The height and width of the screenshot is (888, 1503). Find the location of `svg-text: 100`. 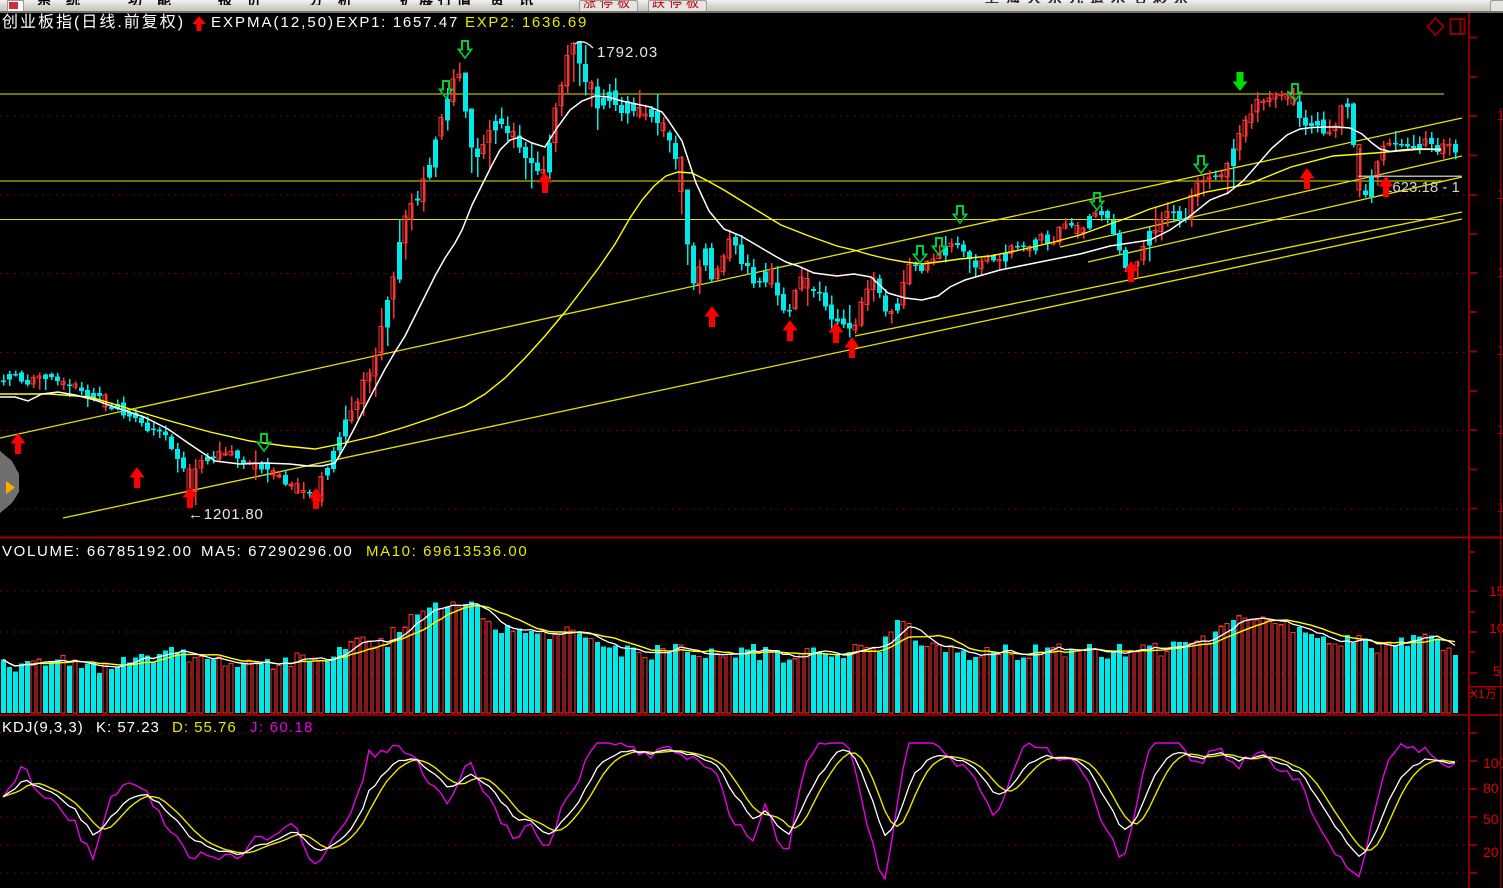

svg-text: 100 is located at coordinates (1493, 763).